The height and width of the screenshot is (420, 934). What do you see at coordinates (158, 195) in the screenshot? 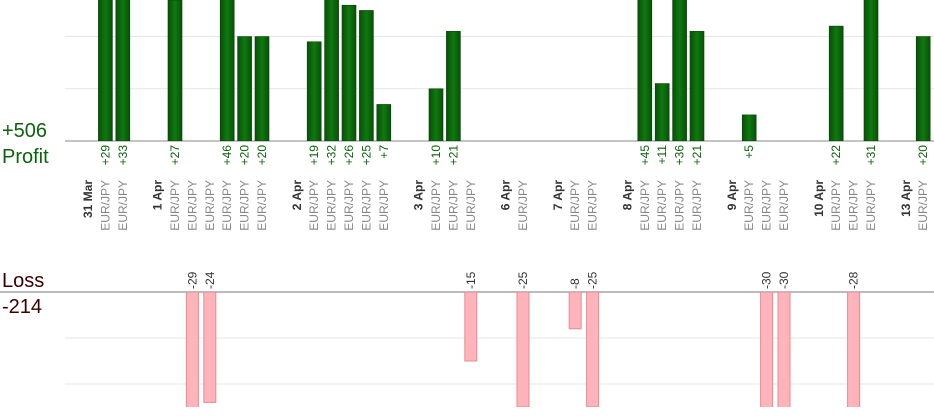
I see `date-label: 1 Apr` at bounding box center [158, 195].